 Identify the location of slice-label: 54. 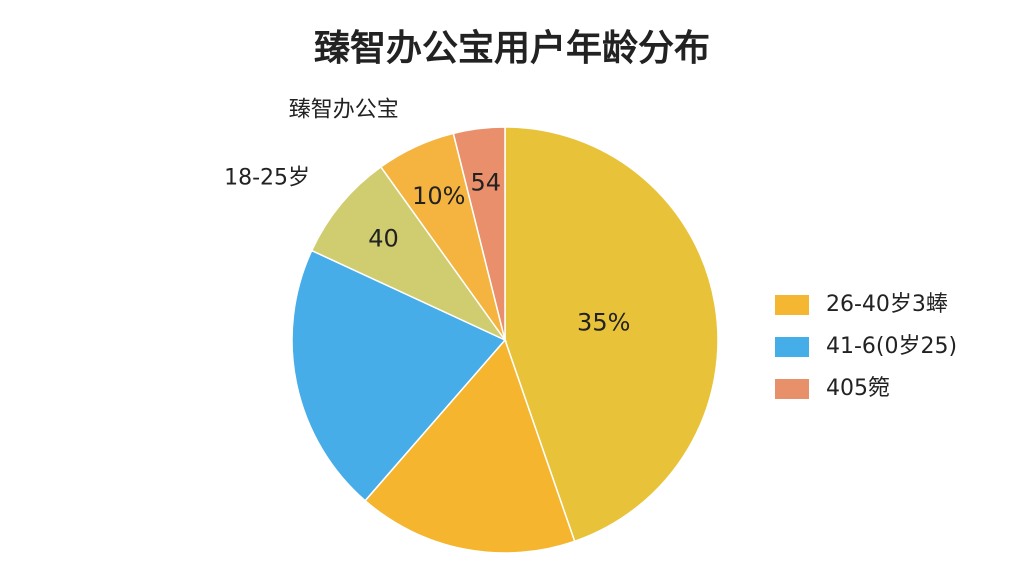
(485, 183).